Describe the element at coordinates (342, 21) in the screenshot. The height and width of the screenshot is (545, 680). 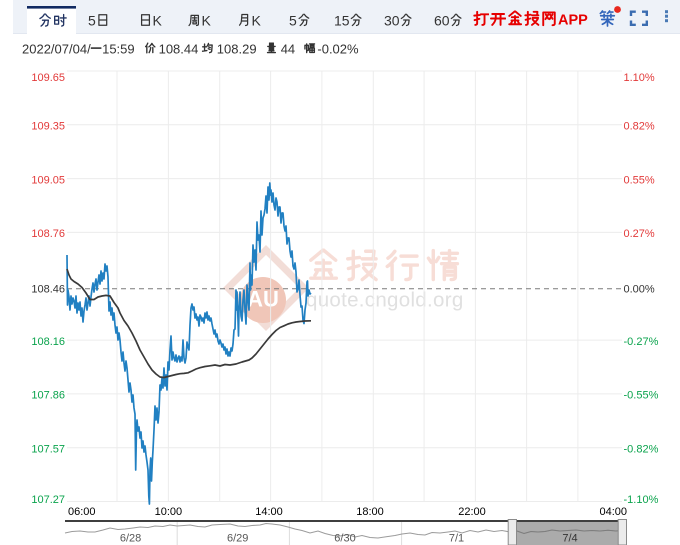
I see `svg-text: 15` at that location.